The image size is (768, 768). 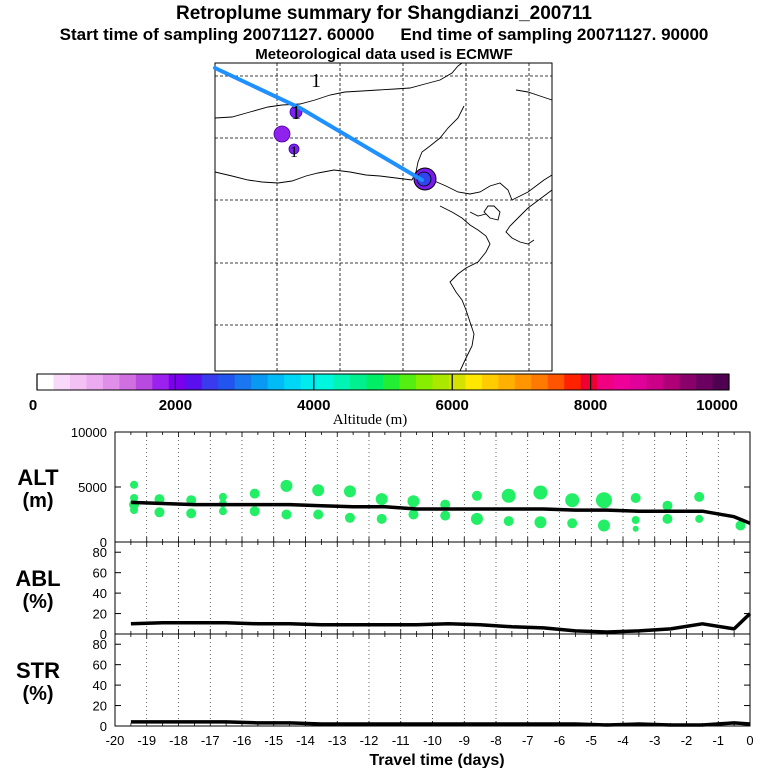 I want to click on y-tick-label: 40, so click(x=100, y=593).